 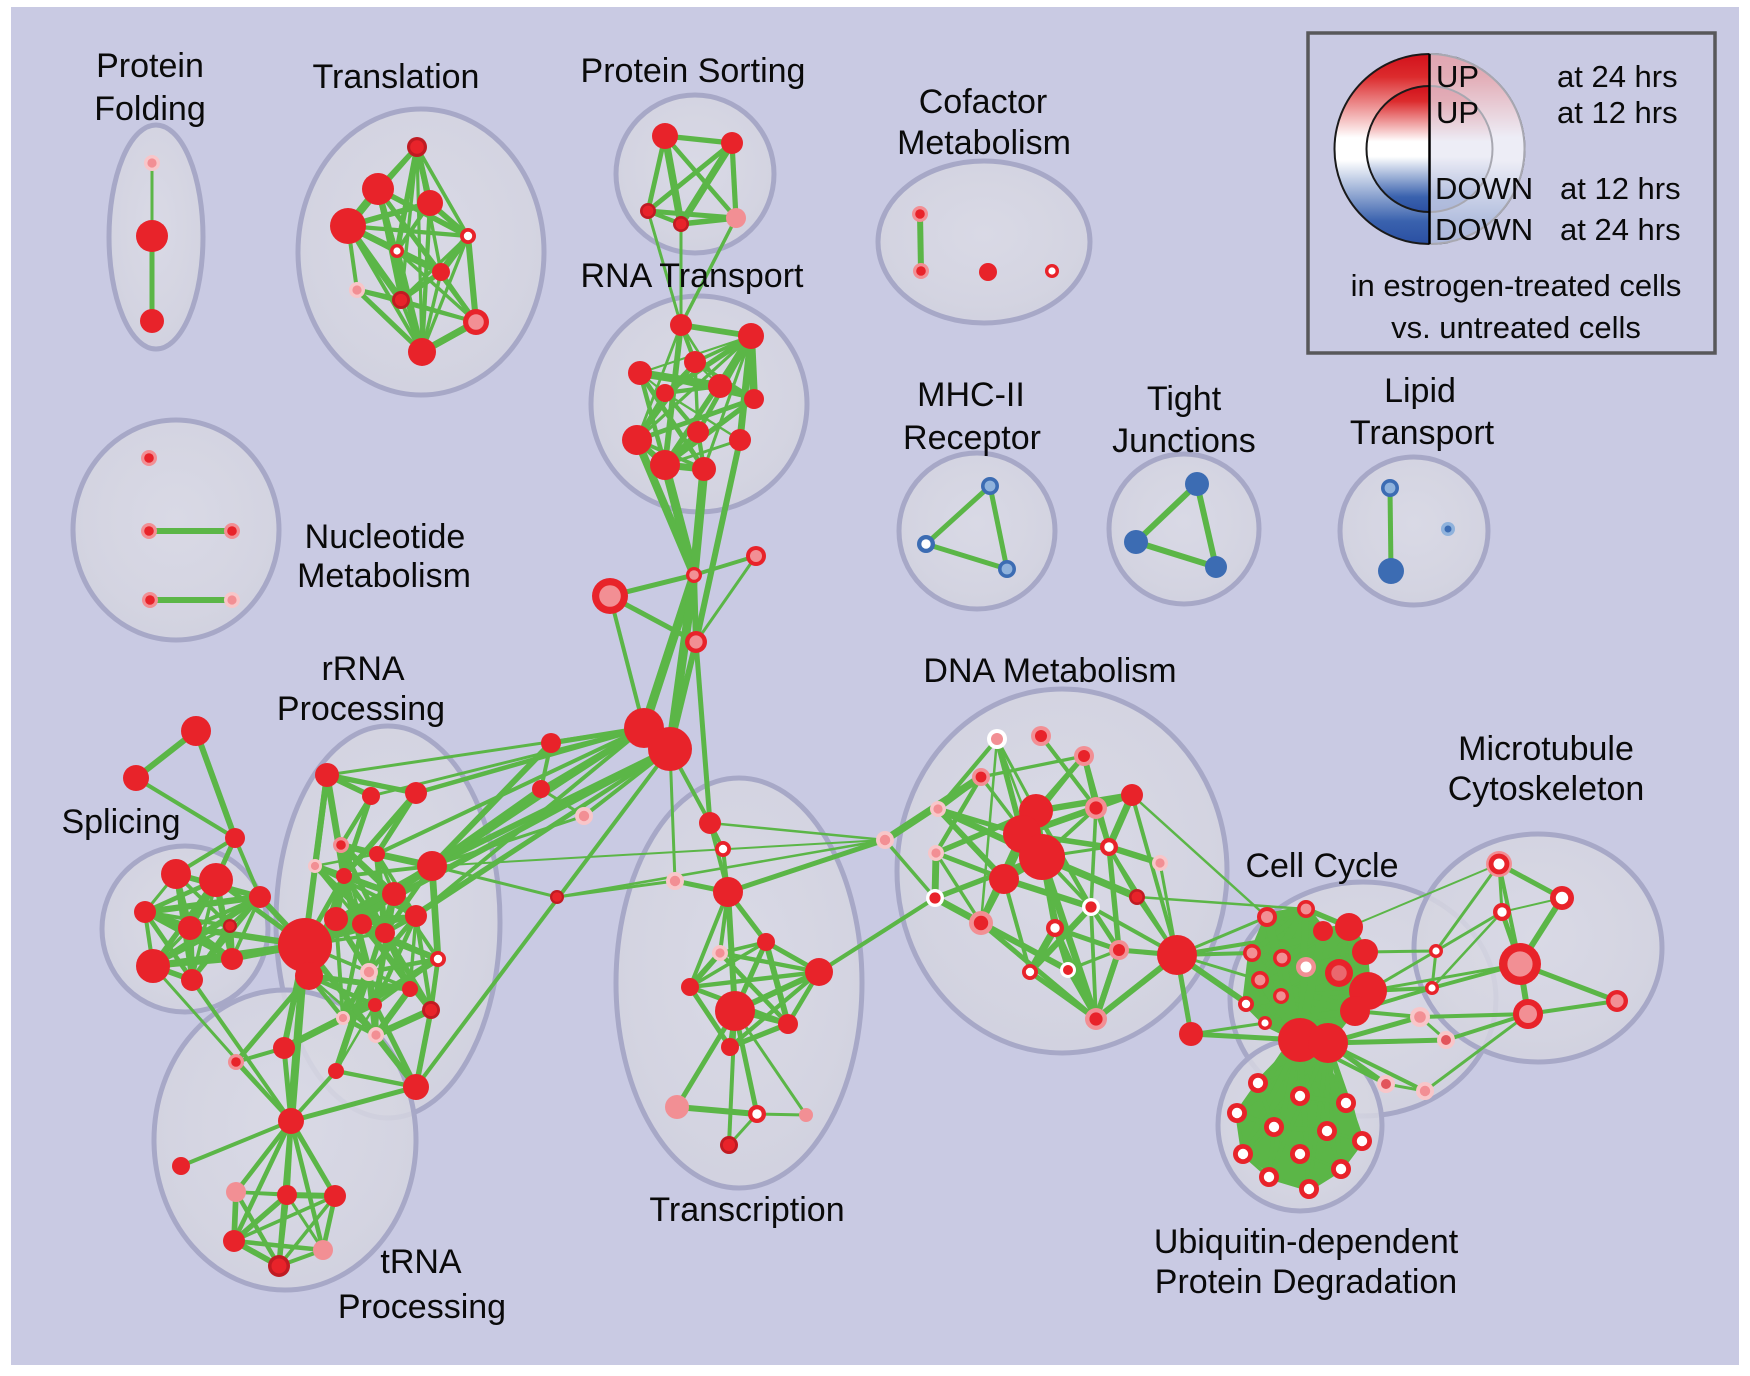 I want to click on svg-text: in estrogen-treated cells, so click(x=1516, y=285).